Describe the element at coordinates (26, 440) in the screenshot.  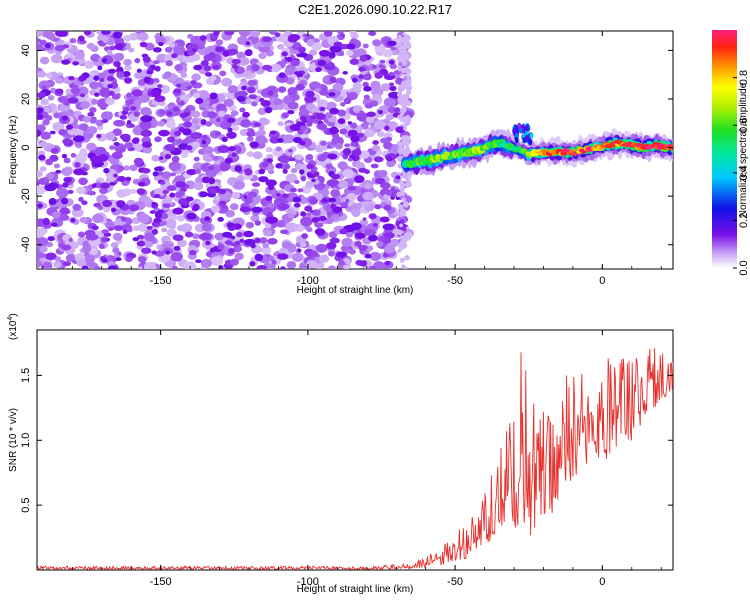
I see `y-tick-label: 1.0` at that location.